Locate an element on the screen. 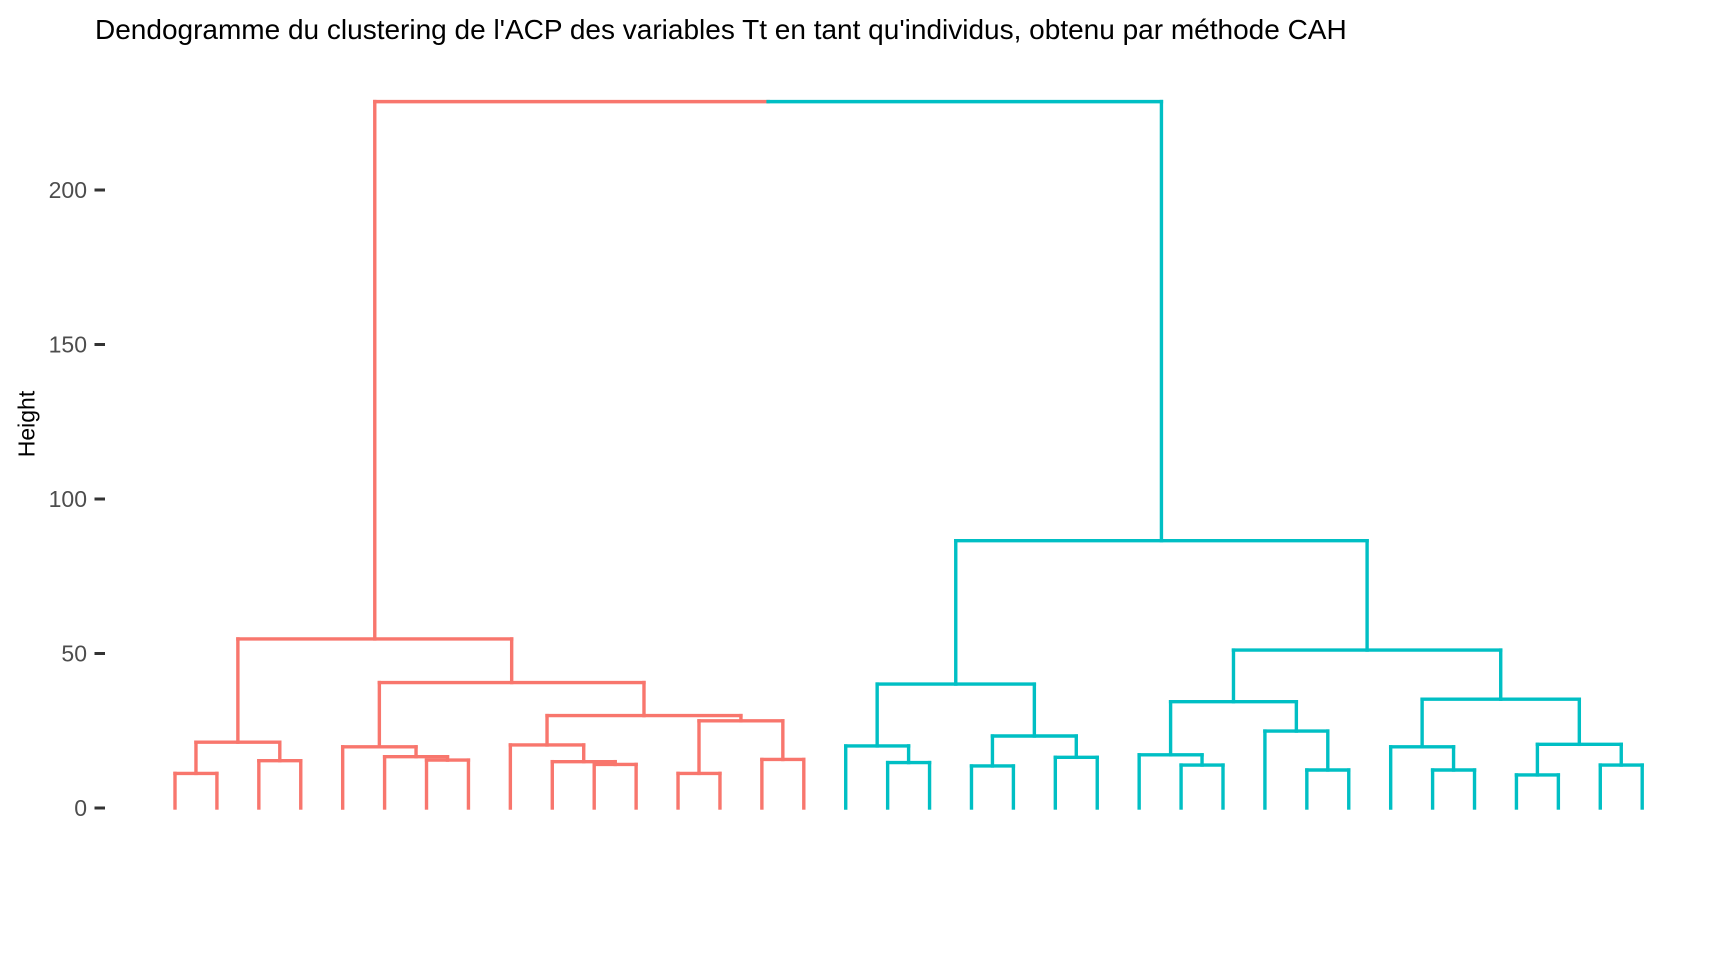  y-axis: 0 50 100 150 200 is located at coordinates (77, 499).